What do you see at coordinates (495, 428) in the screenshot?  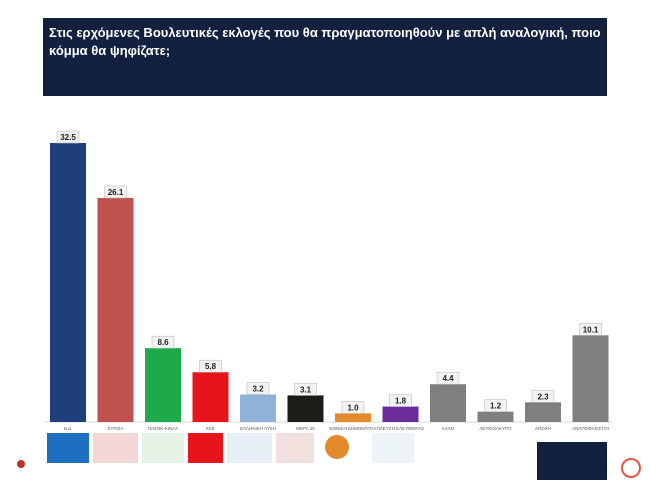 I see `x-tick-label: ΛΕΥΚΟ/ΑΚΥΡΟ` at bounding box center [495, 428].